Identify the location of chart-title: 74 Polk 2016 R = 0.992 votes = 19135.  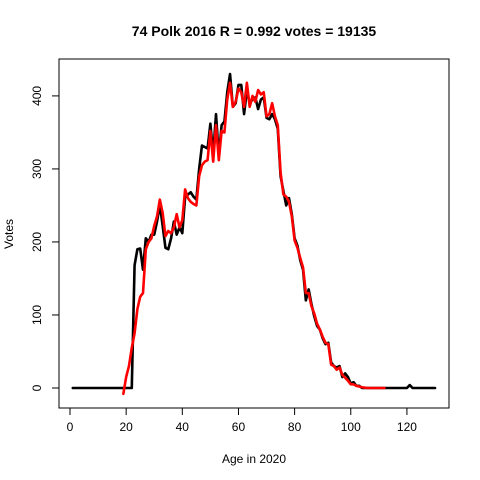
(254, 31).